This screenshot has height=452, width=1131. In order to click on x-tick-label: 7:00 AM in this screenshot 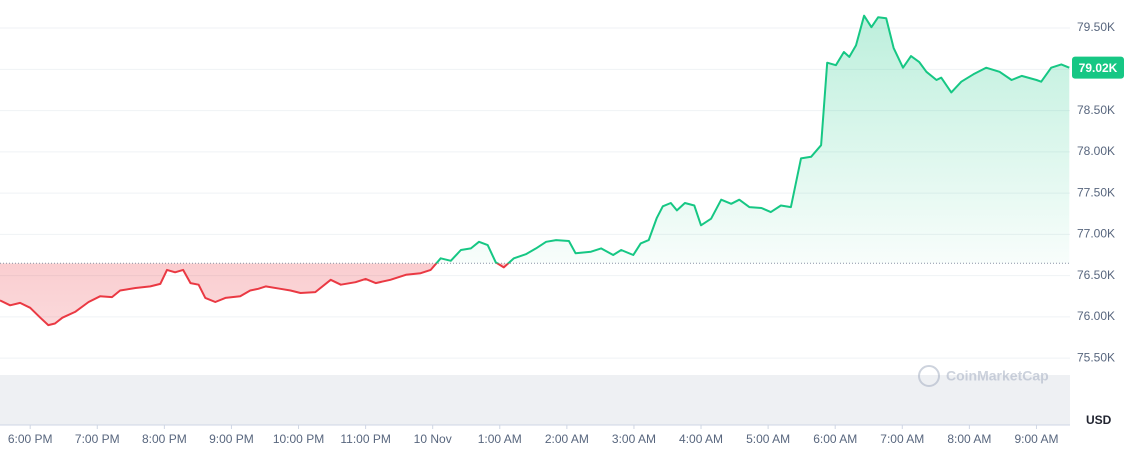, I will do `click(902, 439)`.